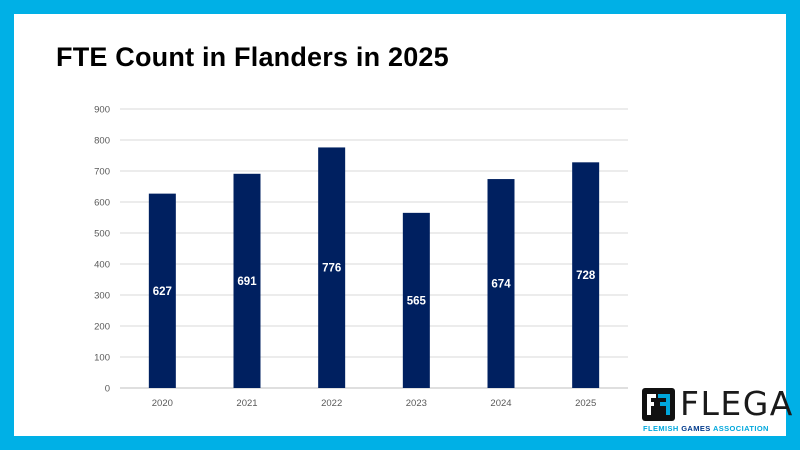  What do you see at coordinates (246, 403) in the screenshot?
I see `x-tick-label: 2021` at bounding box center [246, 403].